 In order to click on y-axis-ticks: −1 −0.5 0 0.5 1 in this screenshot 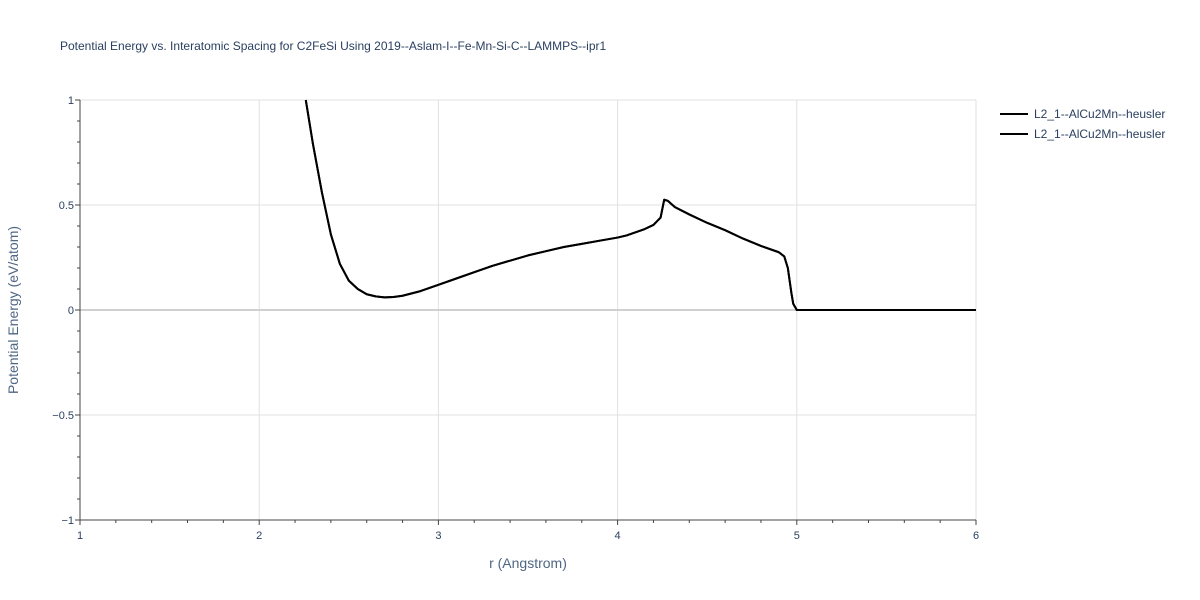, I will do `click(63, 311)`.